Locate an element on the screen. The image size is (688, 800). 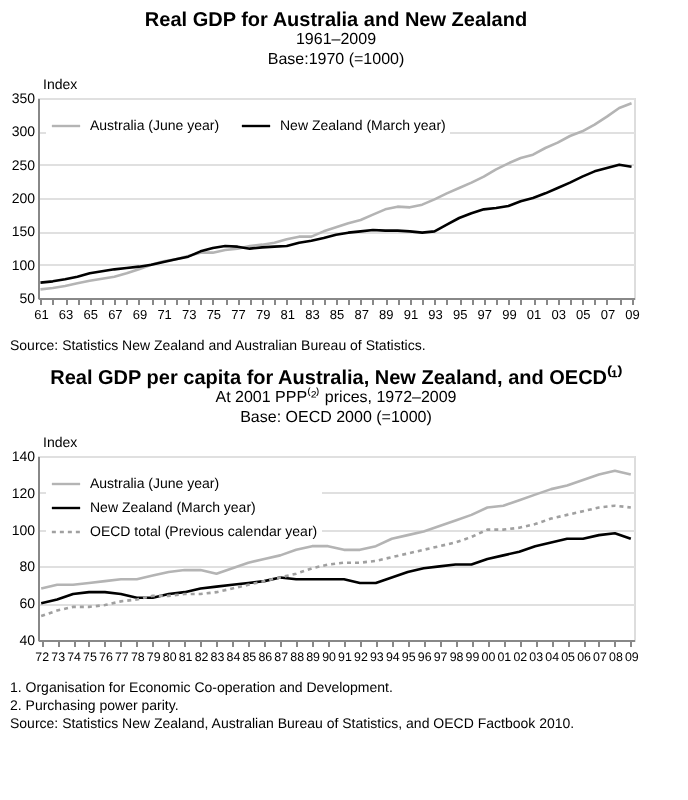
chart-title: Real GDP for Australia and New Zealand is located at coordinates (336, 21).